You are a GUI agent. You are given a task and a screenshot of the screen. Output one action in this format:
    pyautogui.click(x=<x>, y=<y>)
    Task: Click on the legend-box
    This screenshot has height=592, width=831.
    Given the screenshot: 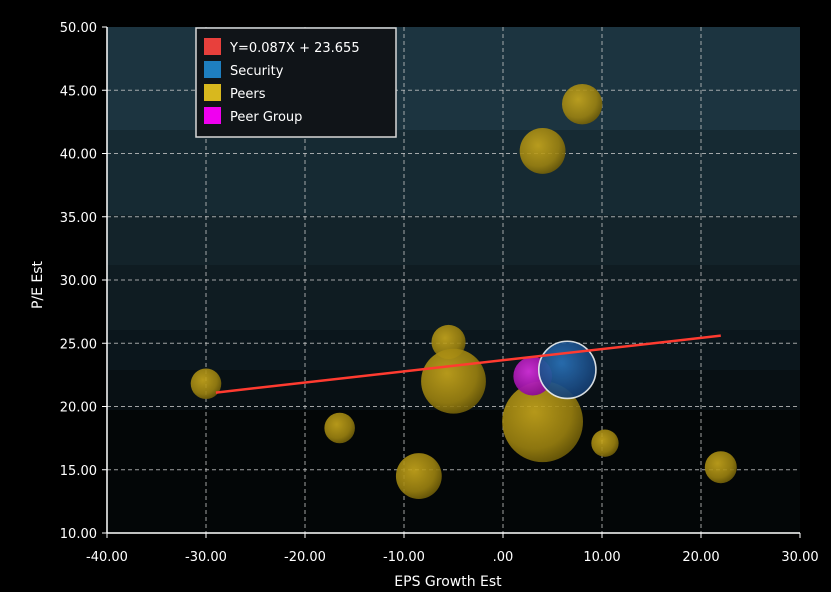 What is the action you would take?
    pyautogui.click(x=296, y=82)
    